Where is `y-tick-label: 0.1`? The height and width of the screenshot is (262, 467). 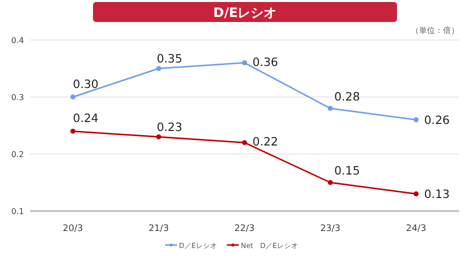 y-tick-label: 0.1 is located at coordinates (17, 211).